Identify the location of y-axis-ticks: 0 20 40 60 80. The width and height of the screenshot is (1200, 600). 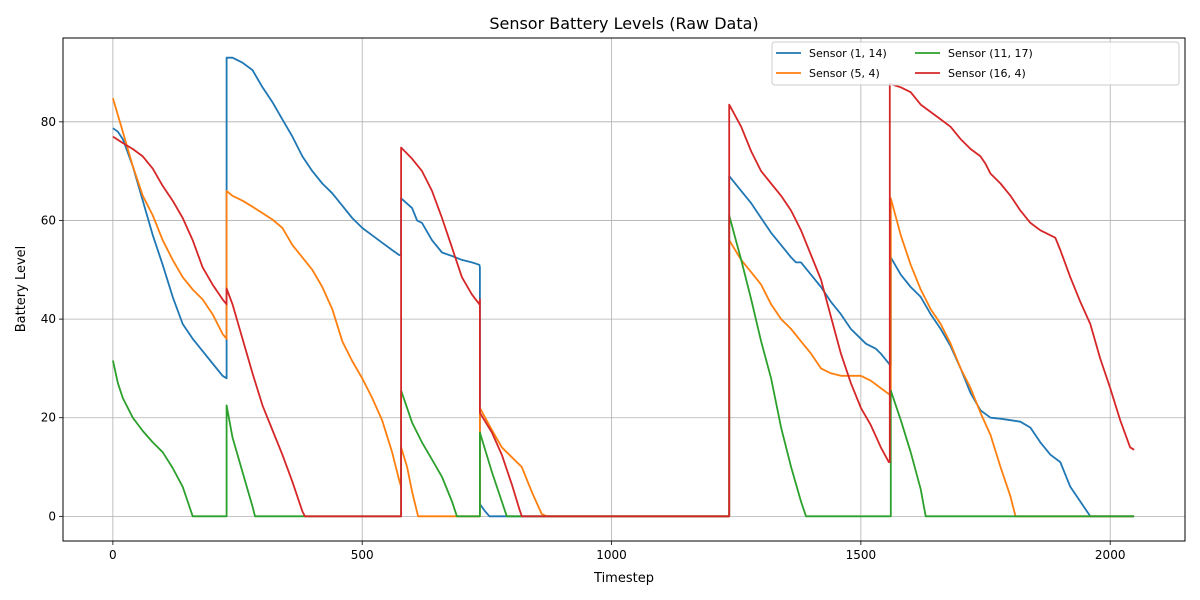
(52, 319).